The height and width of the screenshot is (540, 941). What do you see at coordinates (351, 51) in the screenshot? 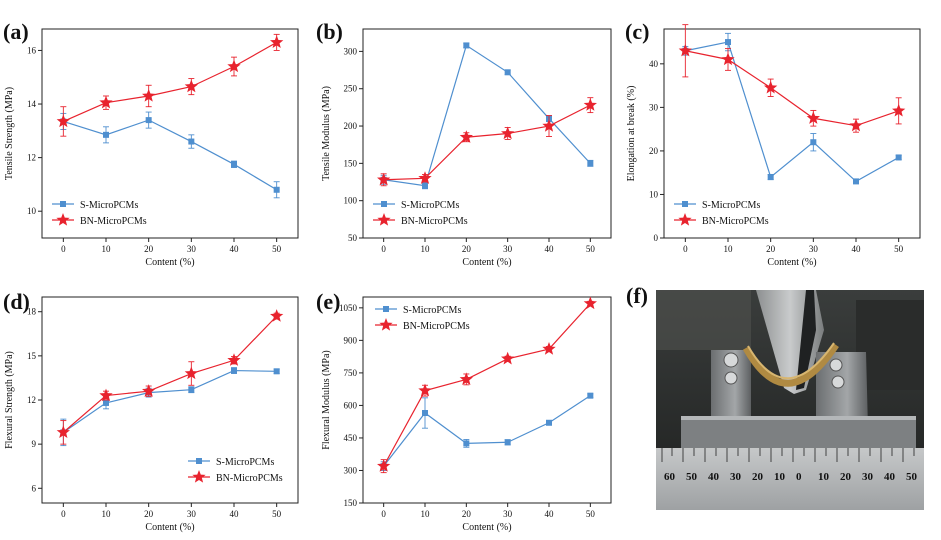
I see `y-tick-label: 300` at bounding box center [351, 51].